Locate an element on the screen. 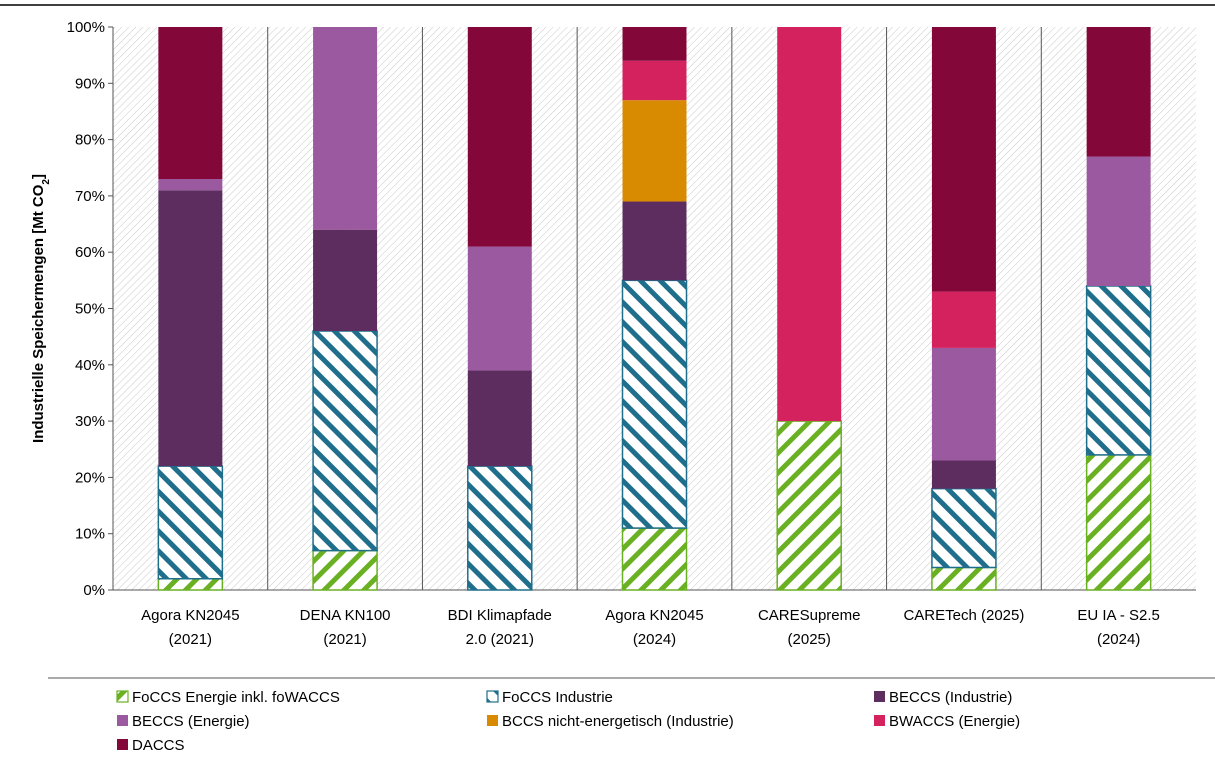 This screenshot has height=782, width=1215. legend-label: DACCS is located at coordinates (158, 745).